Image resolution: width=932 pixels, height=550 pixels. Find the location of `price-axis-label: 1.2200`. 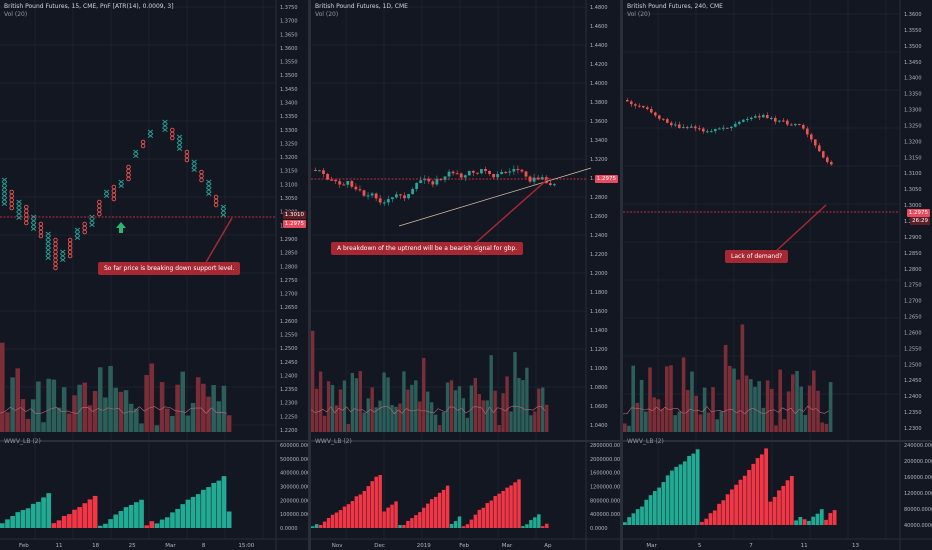

price-axis-label: 1.2200 is located at coordinates (599, 255).